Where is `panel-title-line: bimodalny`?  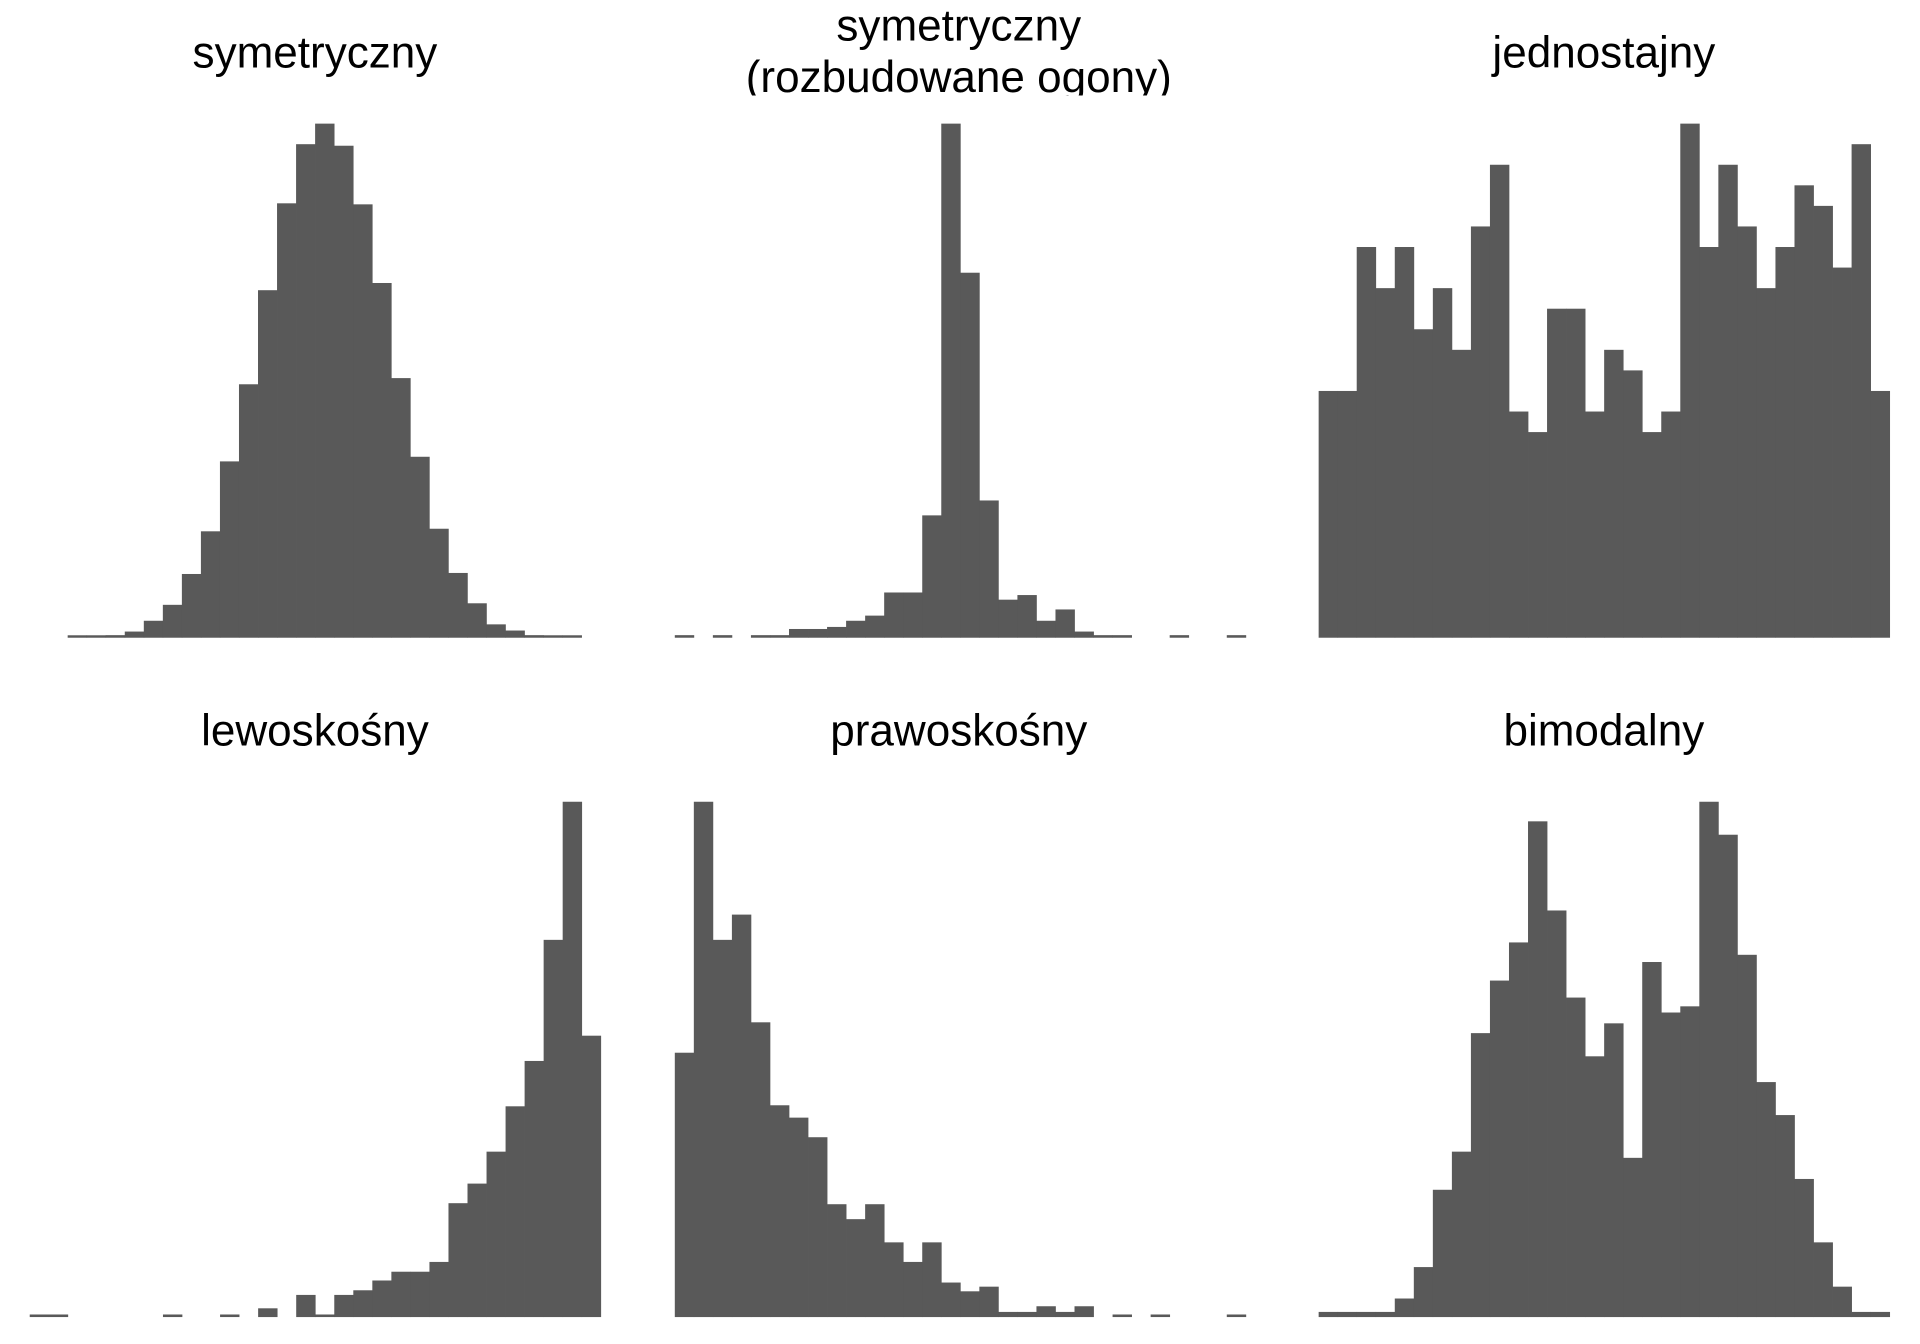
panel-title-line: bimodalny is located at coordinates (1603, 730).